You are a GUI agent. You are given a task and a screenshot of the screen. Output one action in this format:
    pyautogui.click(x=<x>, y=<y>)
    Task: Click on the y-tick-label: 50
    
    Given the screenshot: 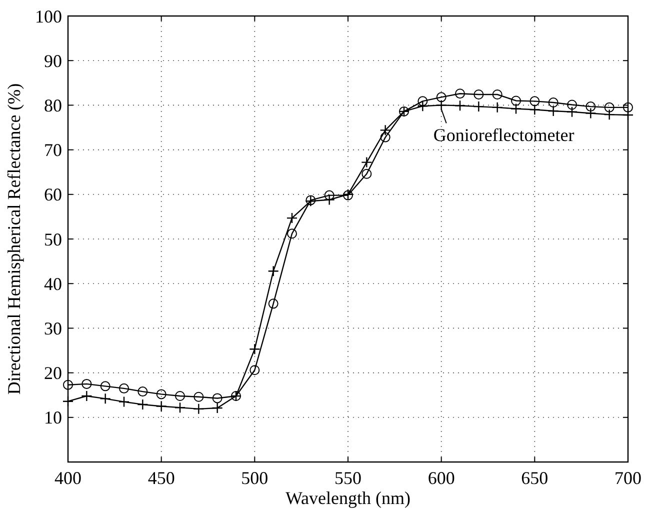 What is the action you would take?
    pyautogui.click(x=53, y=239)
    